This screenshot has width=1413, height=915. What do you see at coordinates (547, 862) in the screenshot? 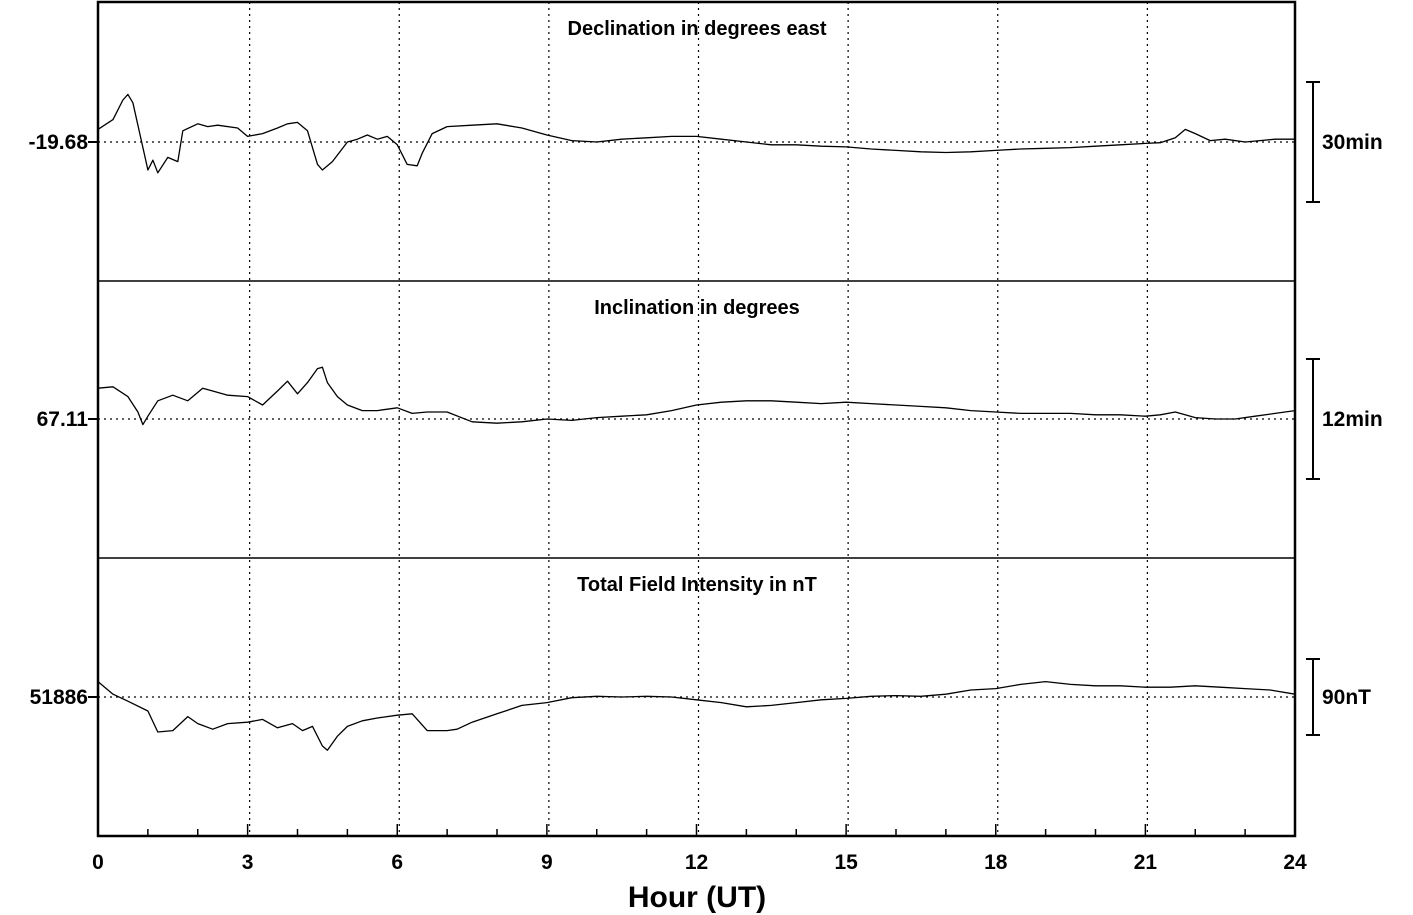
I see `x-tick-label: 9` at bounding box center [547, 862].